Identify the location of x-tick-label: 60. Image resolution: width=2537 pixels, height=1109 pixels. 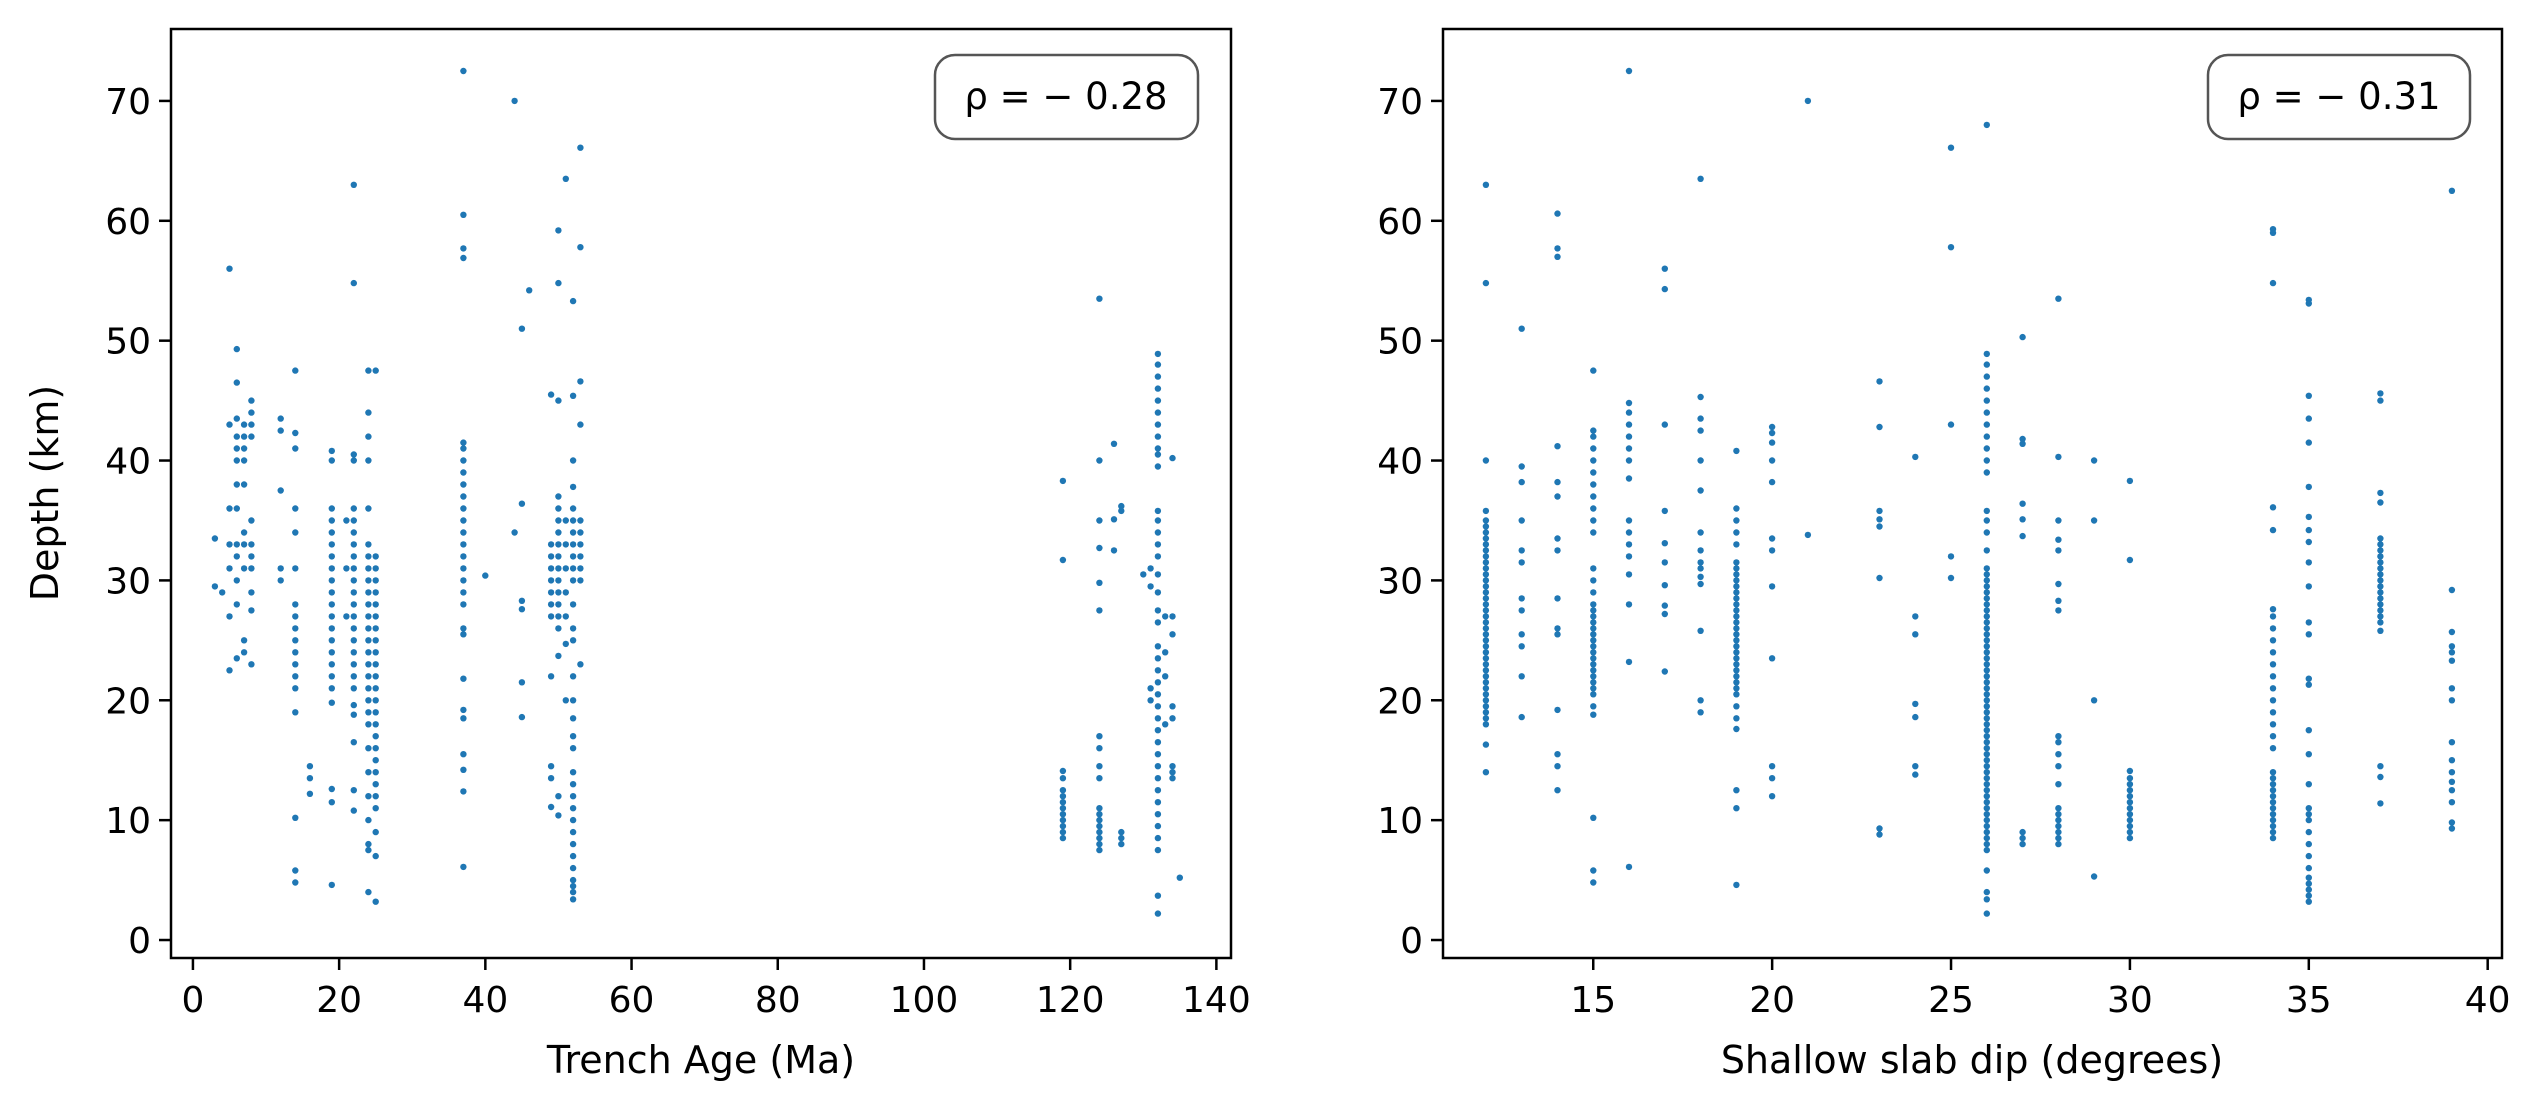
(632, 1000).